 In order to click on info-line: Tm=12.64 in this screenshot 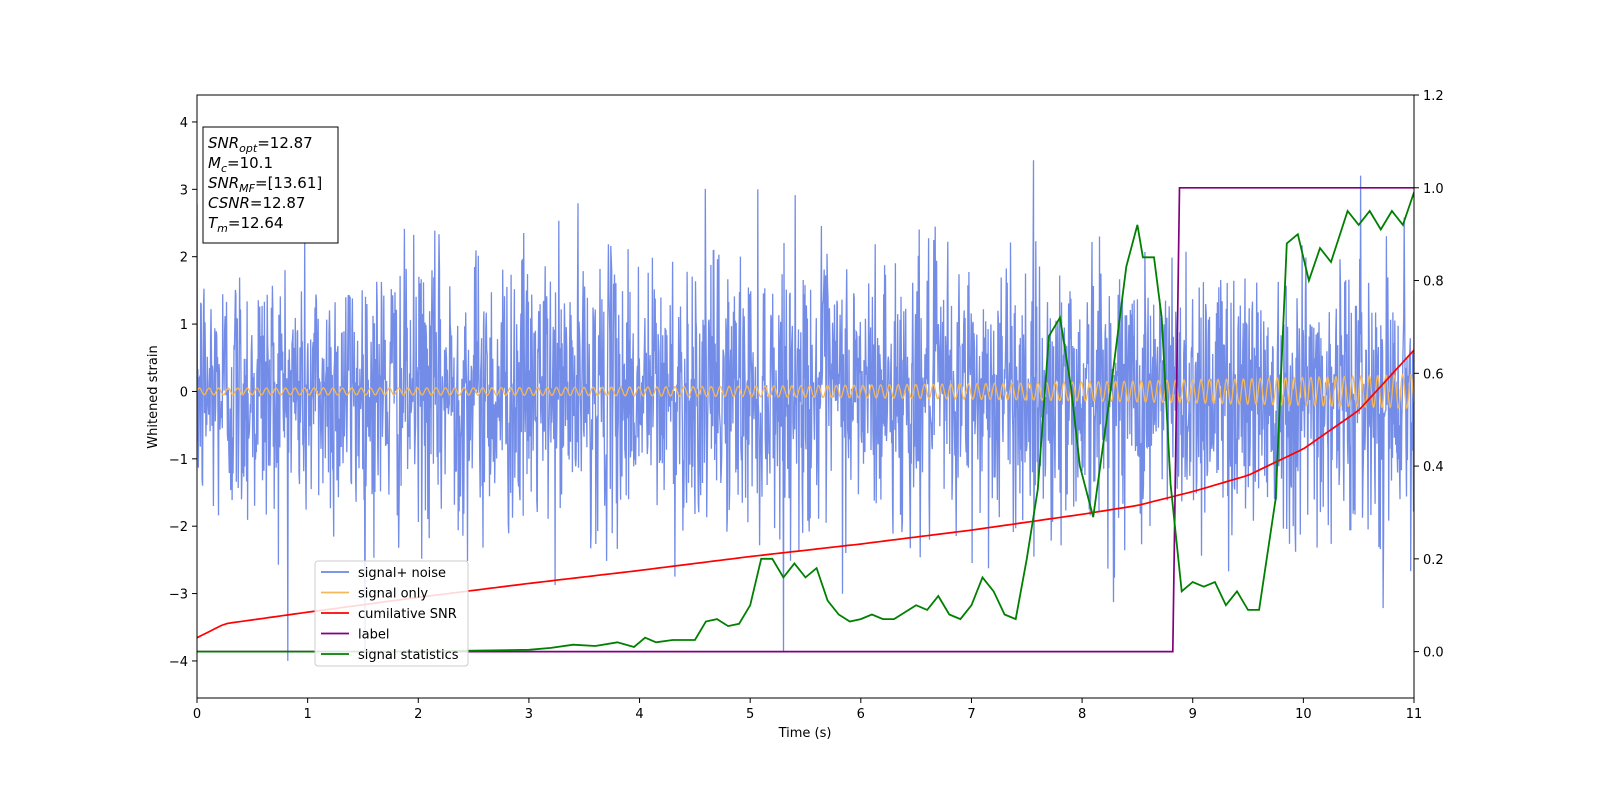, I will do `click(245, 224)`.